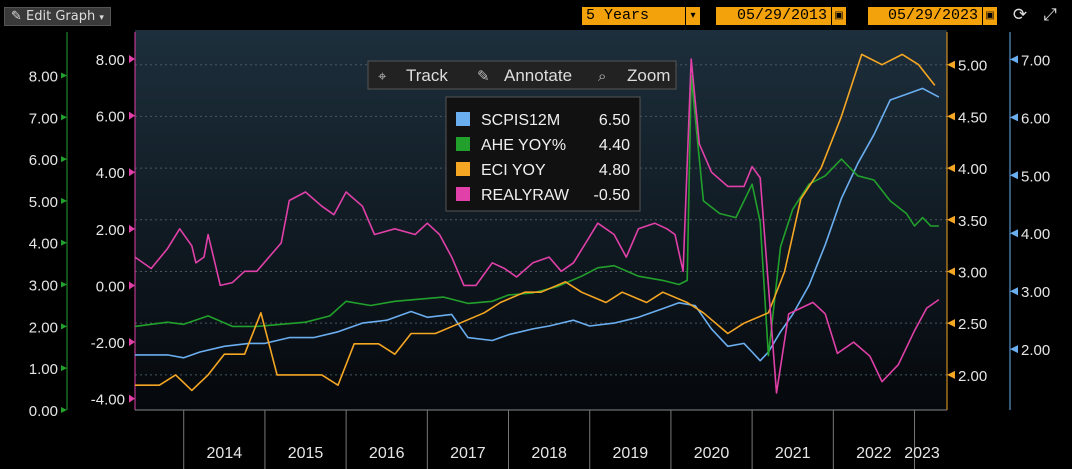 This screenshot has width=1072, height=469. I want to click on legend-series-name: REALYRAW, so click(525, 195).